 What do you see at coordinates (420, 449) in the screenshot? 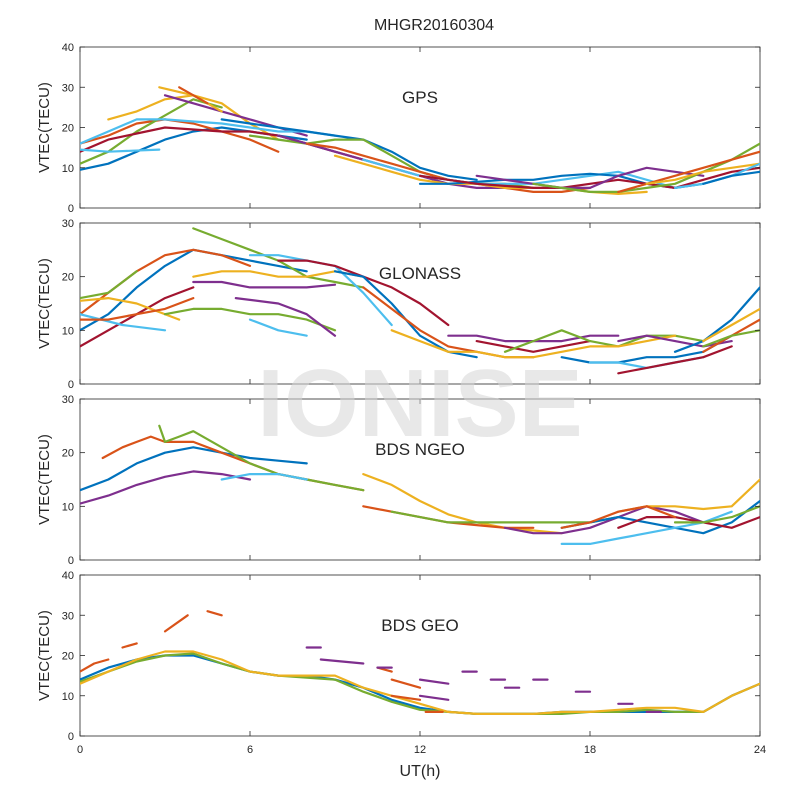
I see `panel-title: BDS NGEO` at bounding box center [420, 449].